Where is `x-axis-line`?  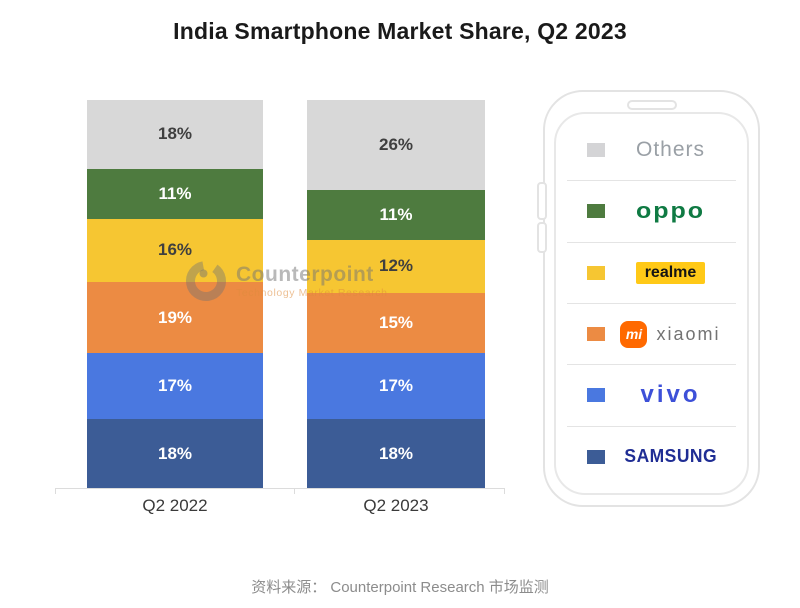 x-axis-line is located at coordinates (280, 488).